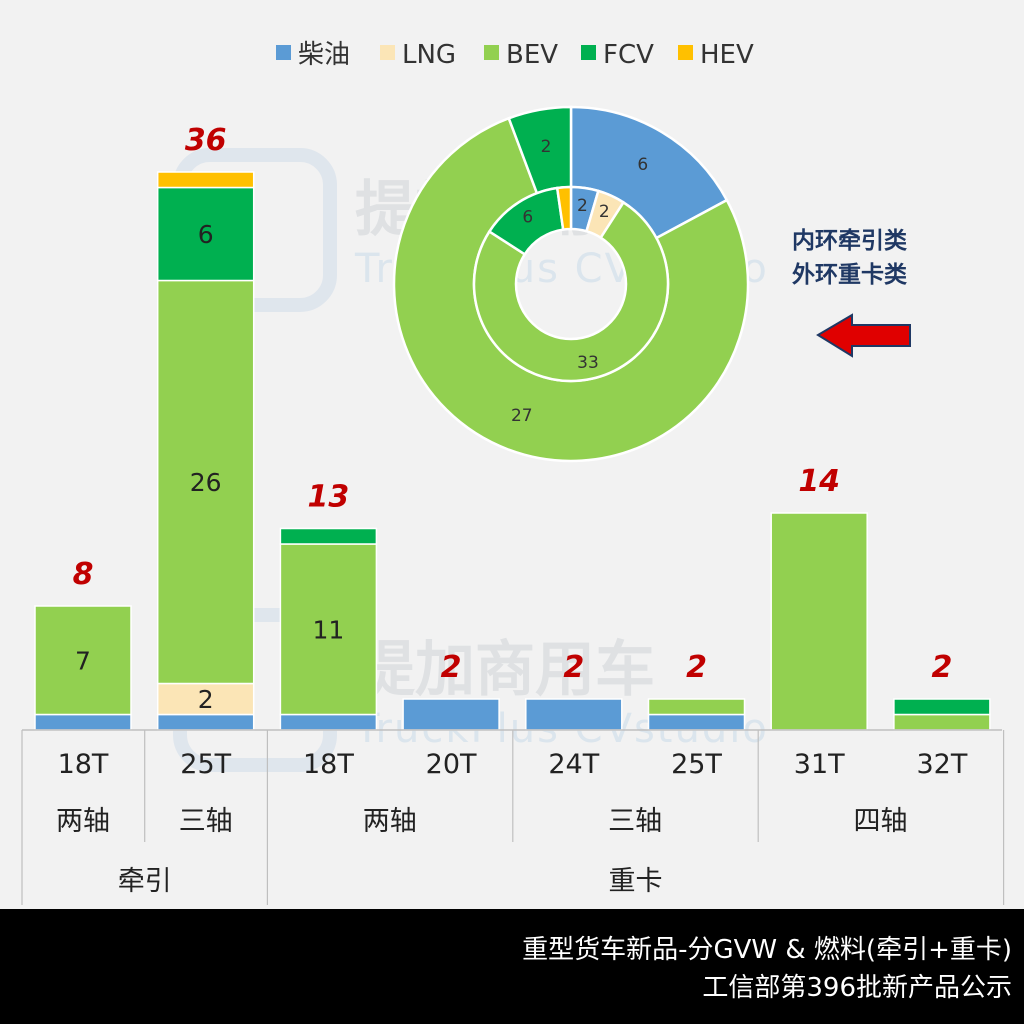  Describe the element at coordinates (573, 764) in the screenshot. I see `tick-label: 24T` at that location.